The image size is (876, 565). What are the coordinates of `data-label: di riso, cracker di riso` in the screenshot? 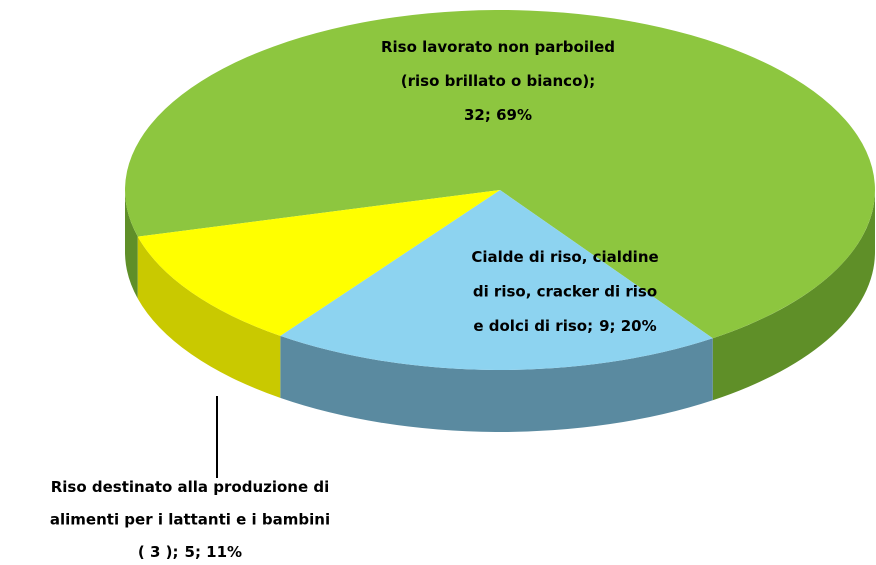 It's located at (565, 292).